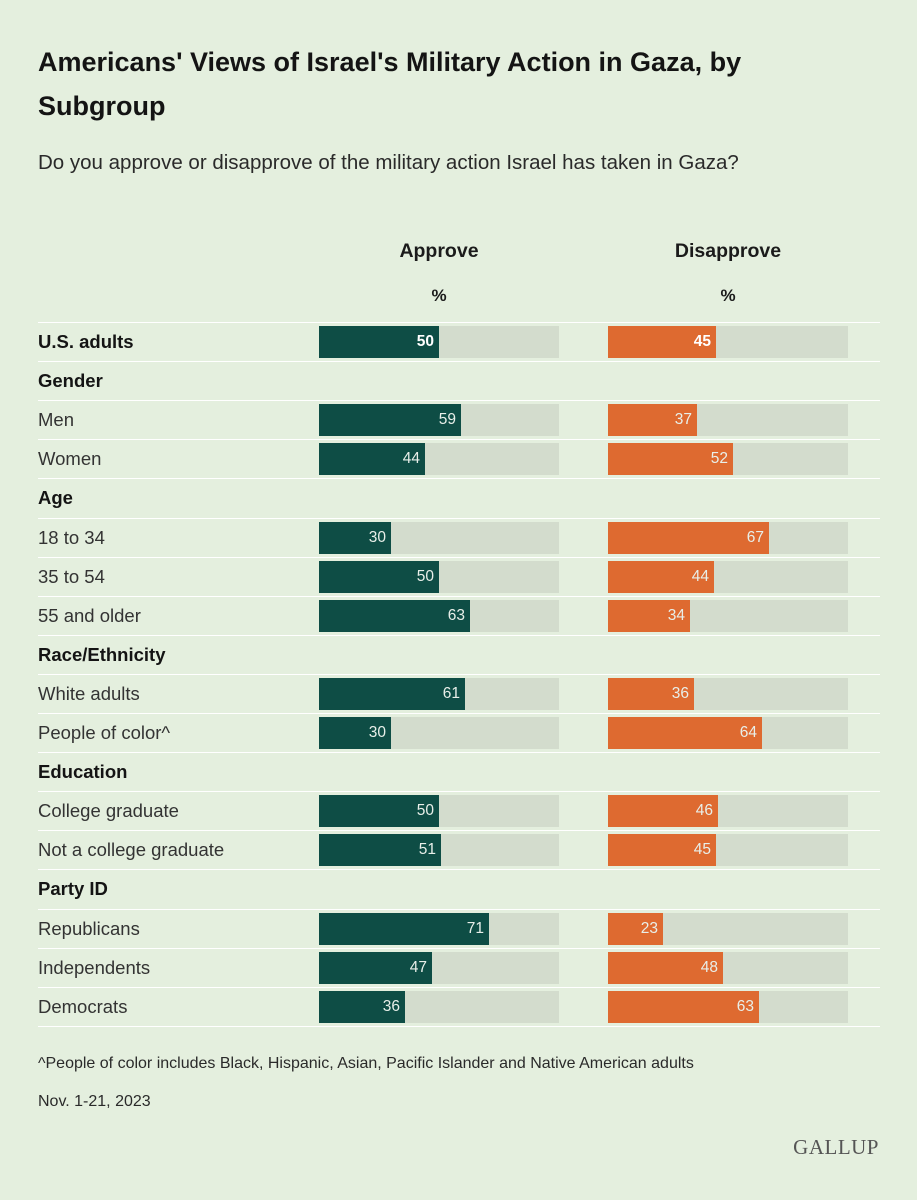 This screenshot has height=1200, width=917. What do you see at coordinates (663, 811) in the screenshot?
I see `disapprove-bar-college-graduate: 46` at bounding box center [663, 811].